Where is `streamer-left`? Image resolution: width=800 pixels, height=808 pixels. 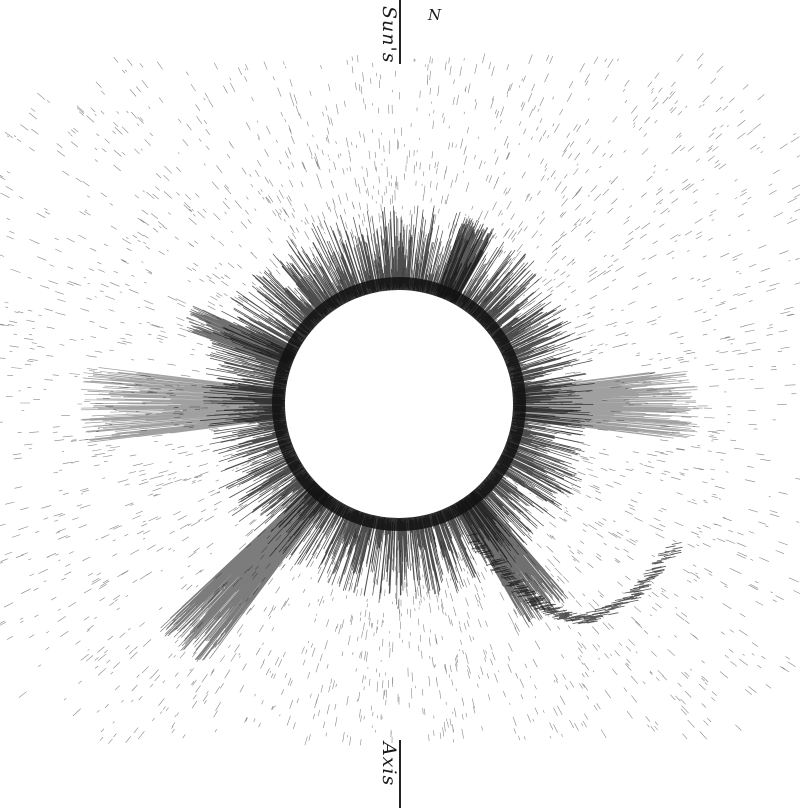 streamer-left is located at coordinates (183, 405).